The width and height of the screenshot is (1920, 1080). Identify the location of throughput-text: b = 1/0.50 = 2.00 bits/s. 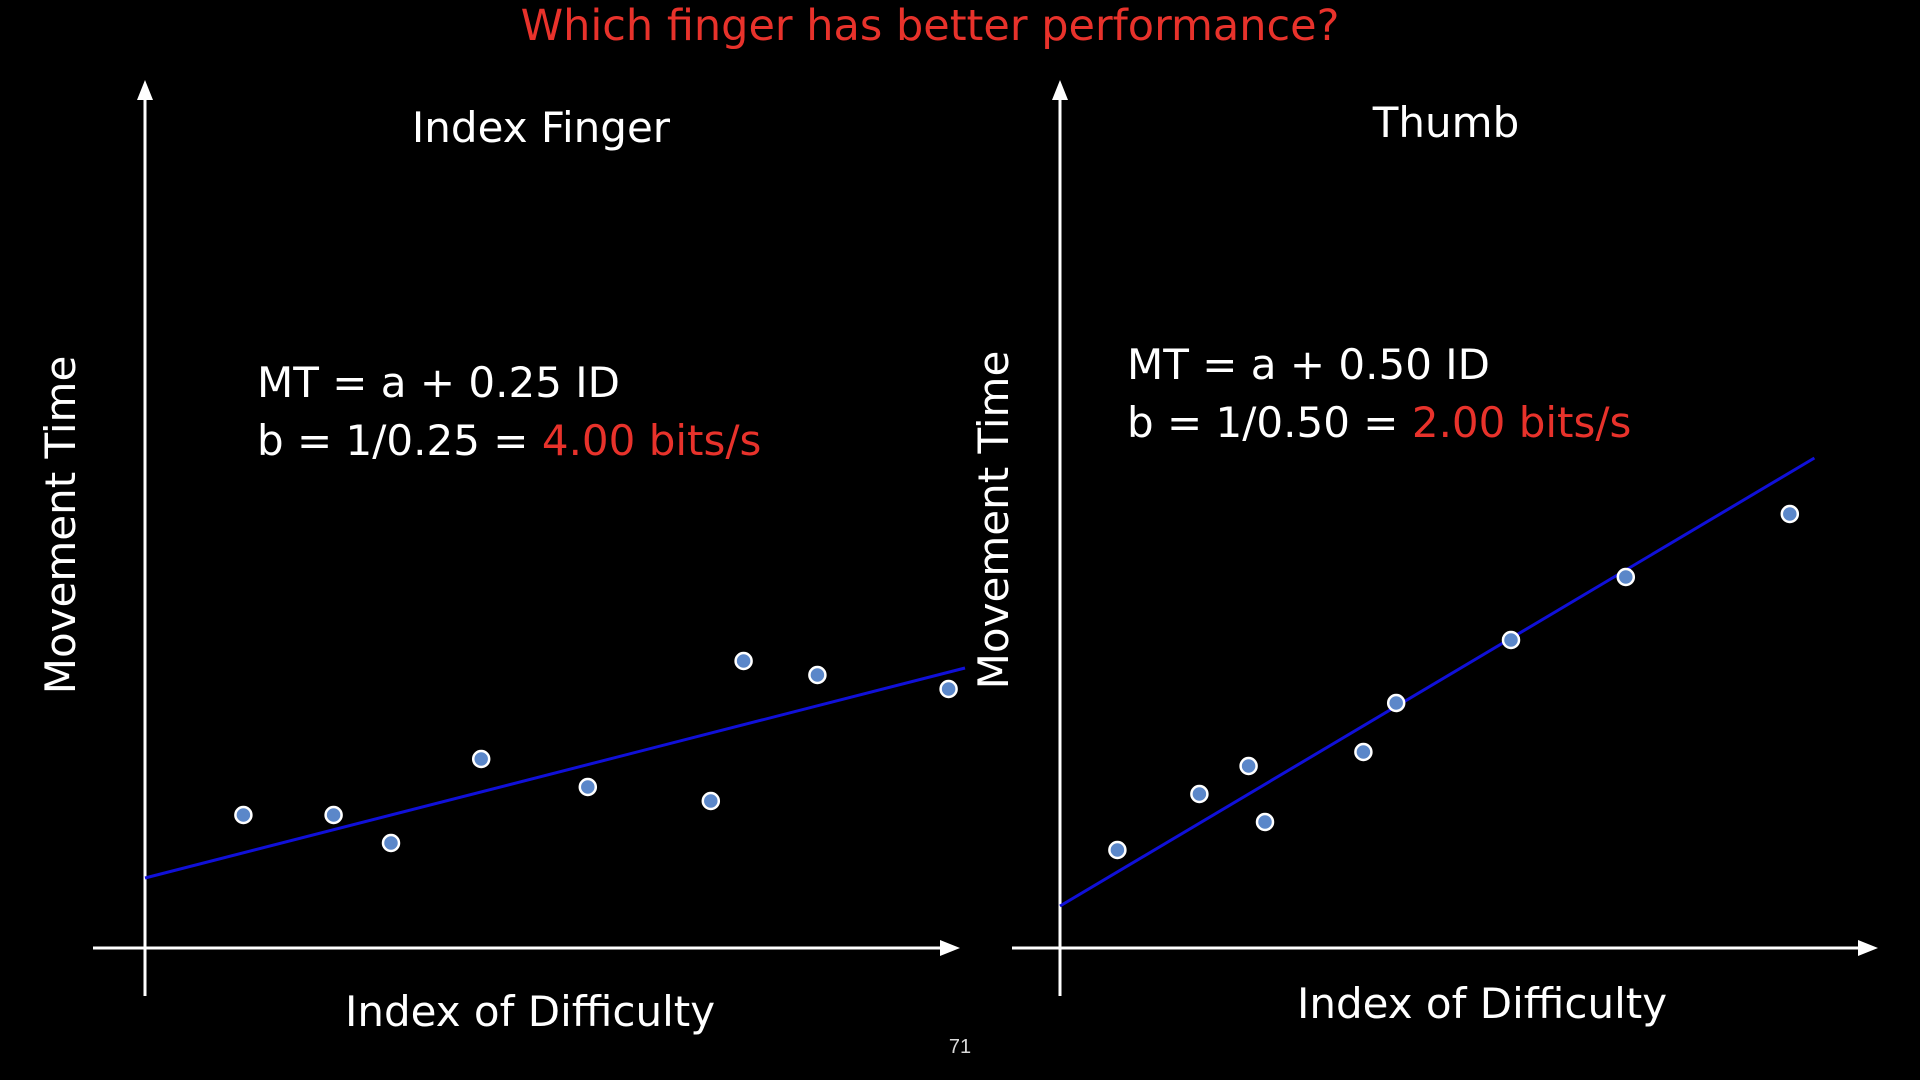
(1379, 422).